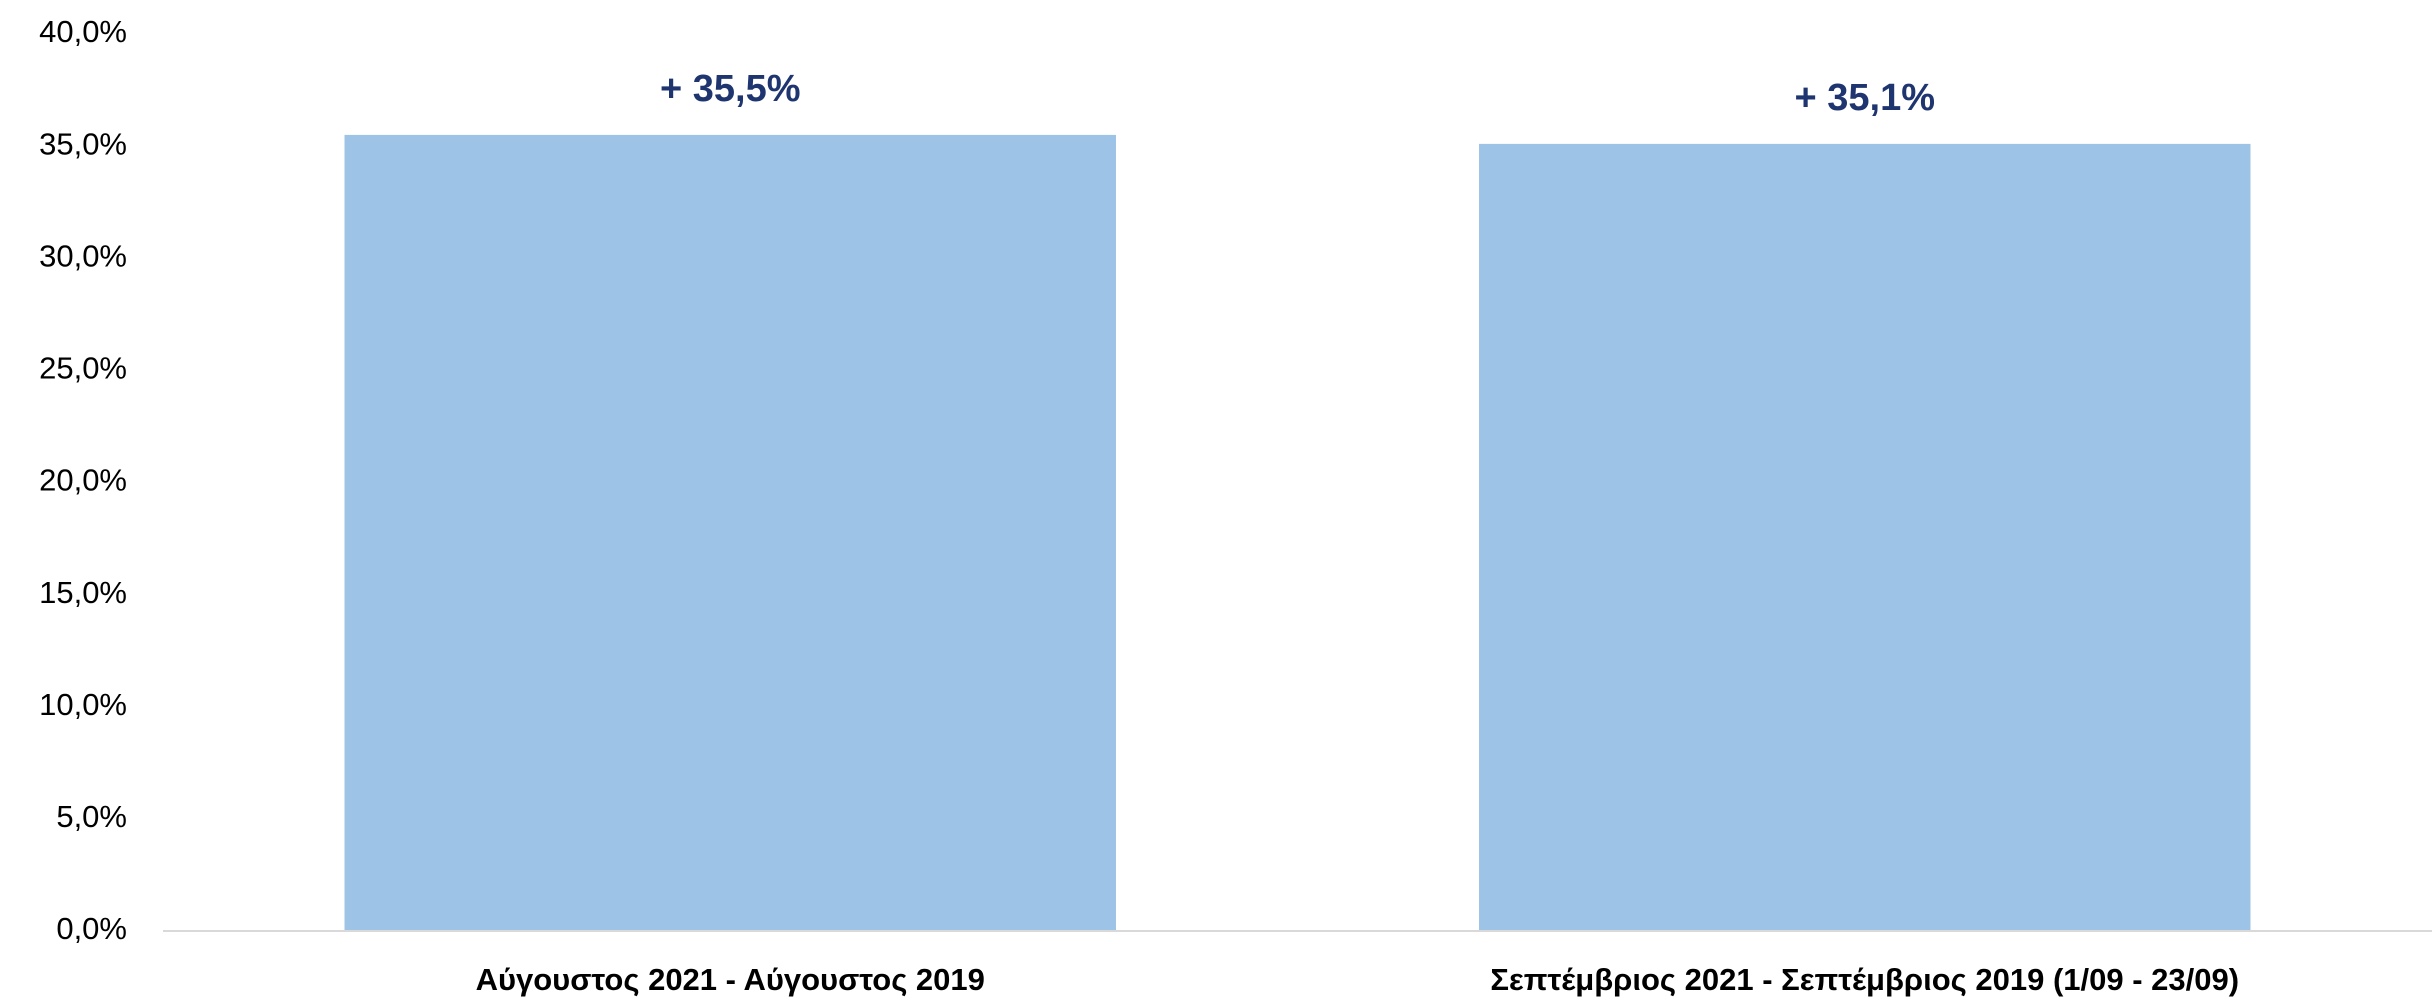 Image resolution: width=2432 pixels, height=1003 pixels. What do you see at coordinates (83, 592) in the screenshot?
I see `y-tick-label: 15,0%` at bounding box center [83, 592].